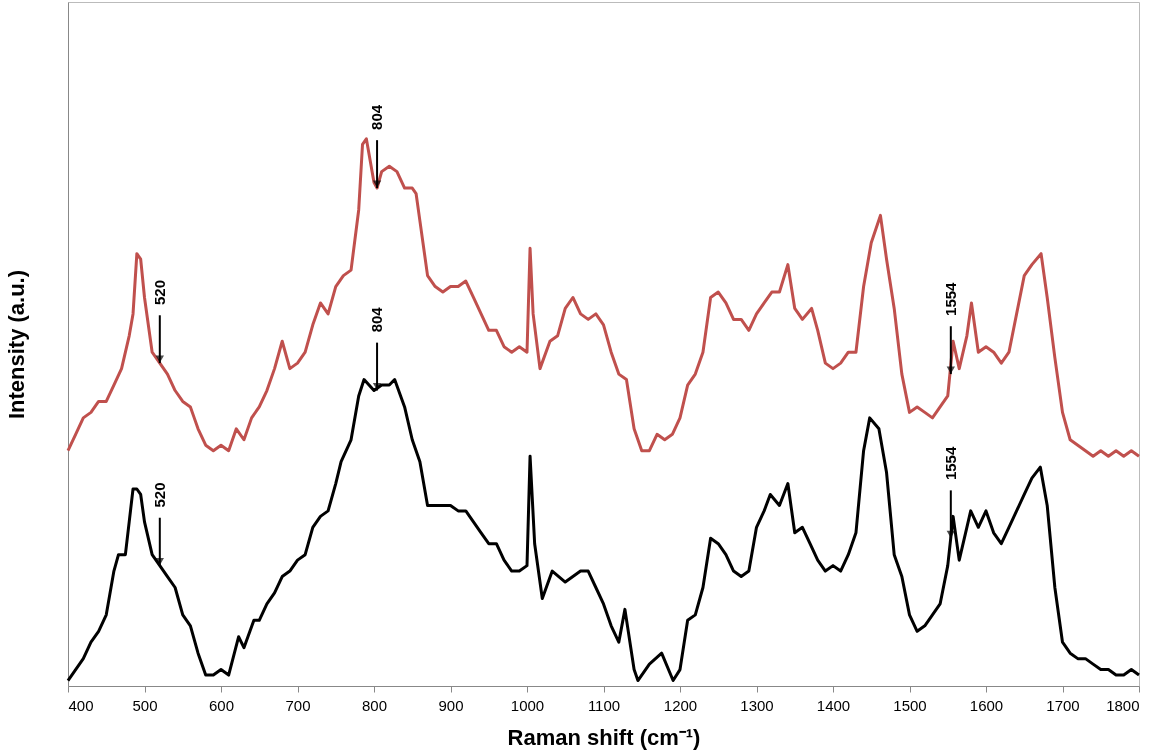 This screenshot has width=1161, height=753. Describe the element at coordinates (145, 705) in the screenshot. I see `x-tick-label: 500` at that location.